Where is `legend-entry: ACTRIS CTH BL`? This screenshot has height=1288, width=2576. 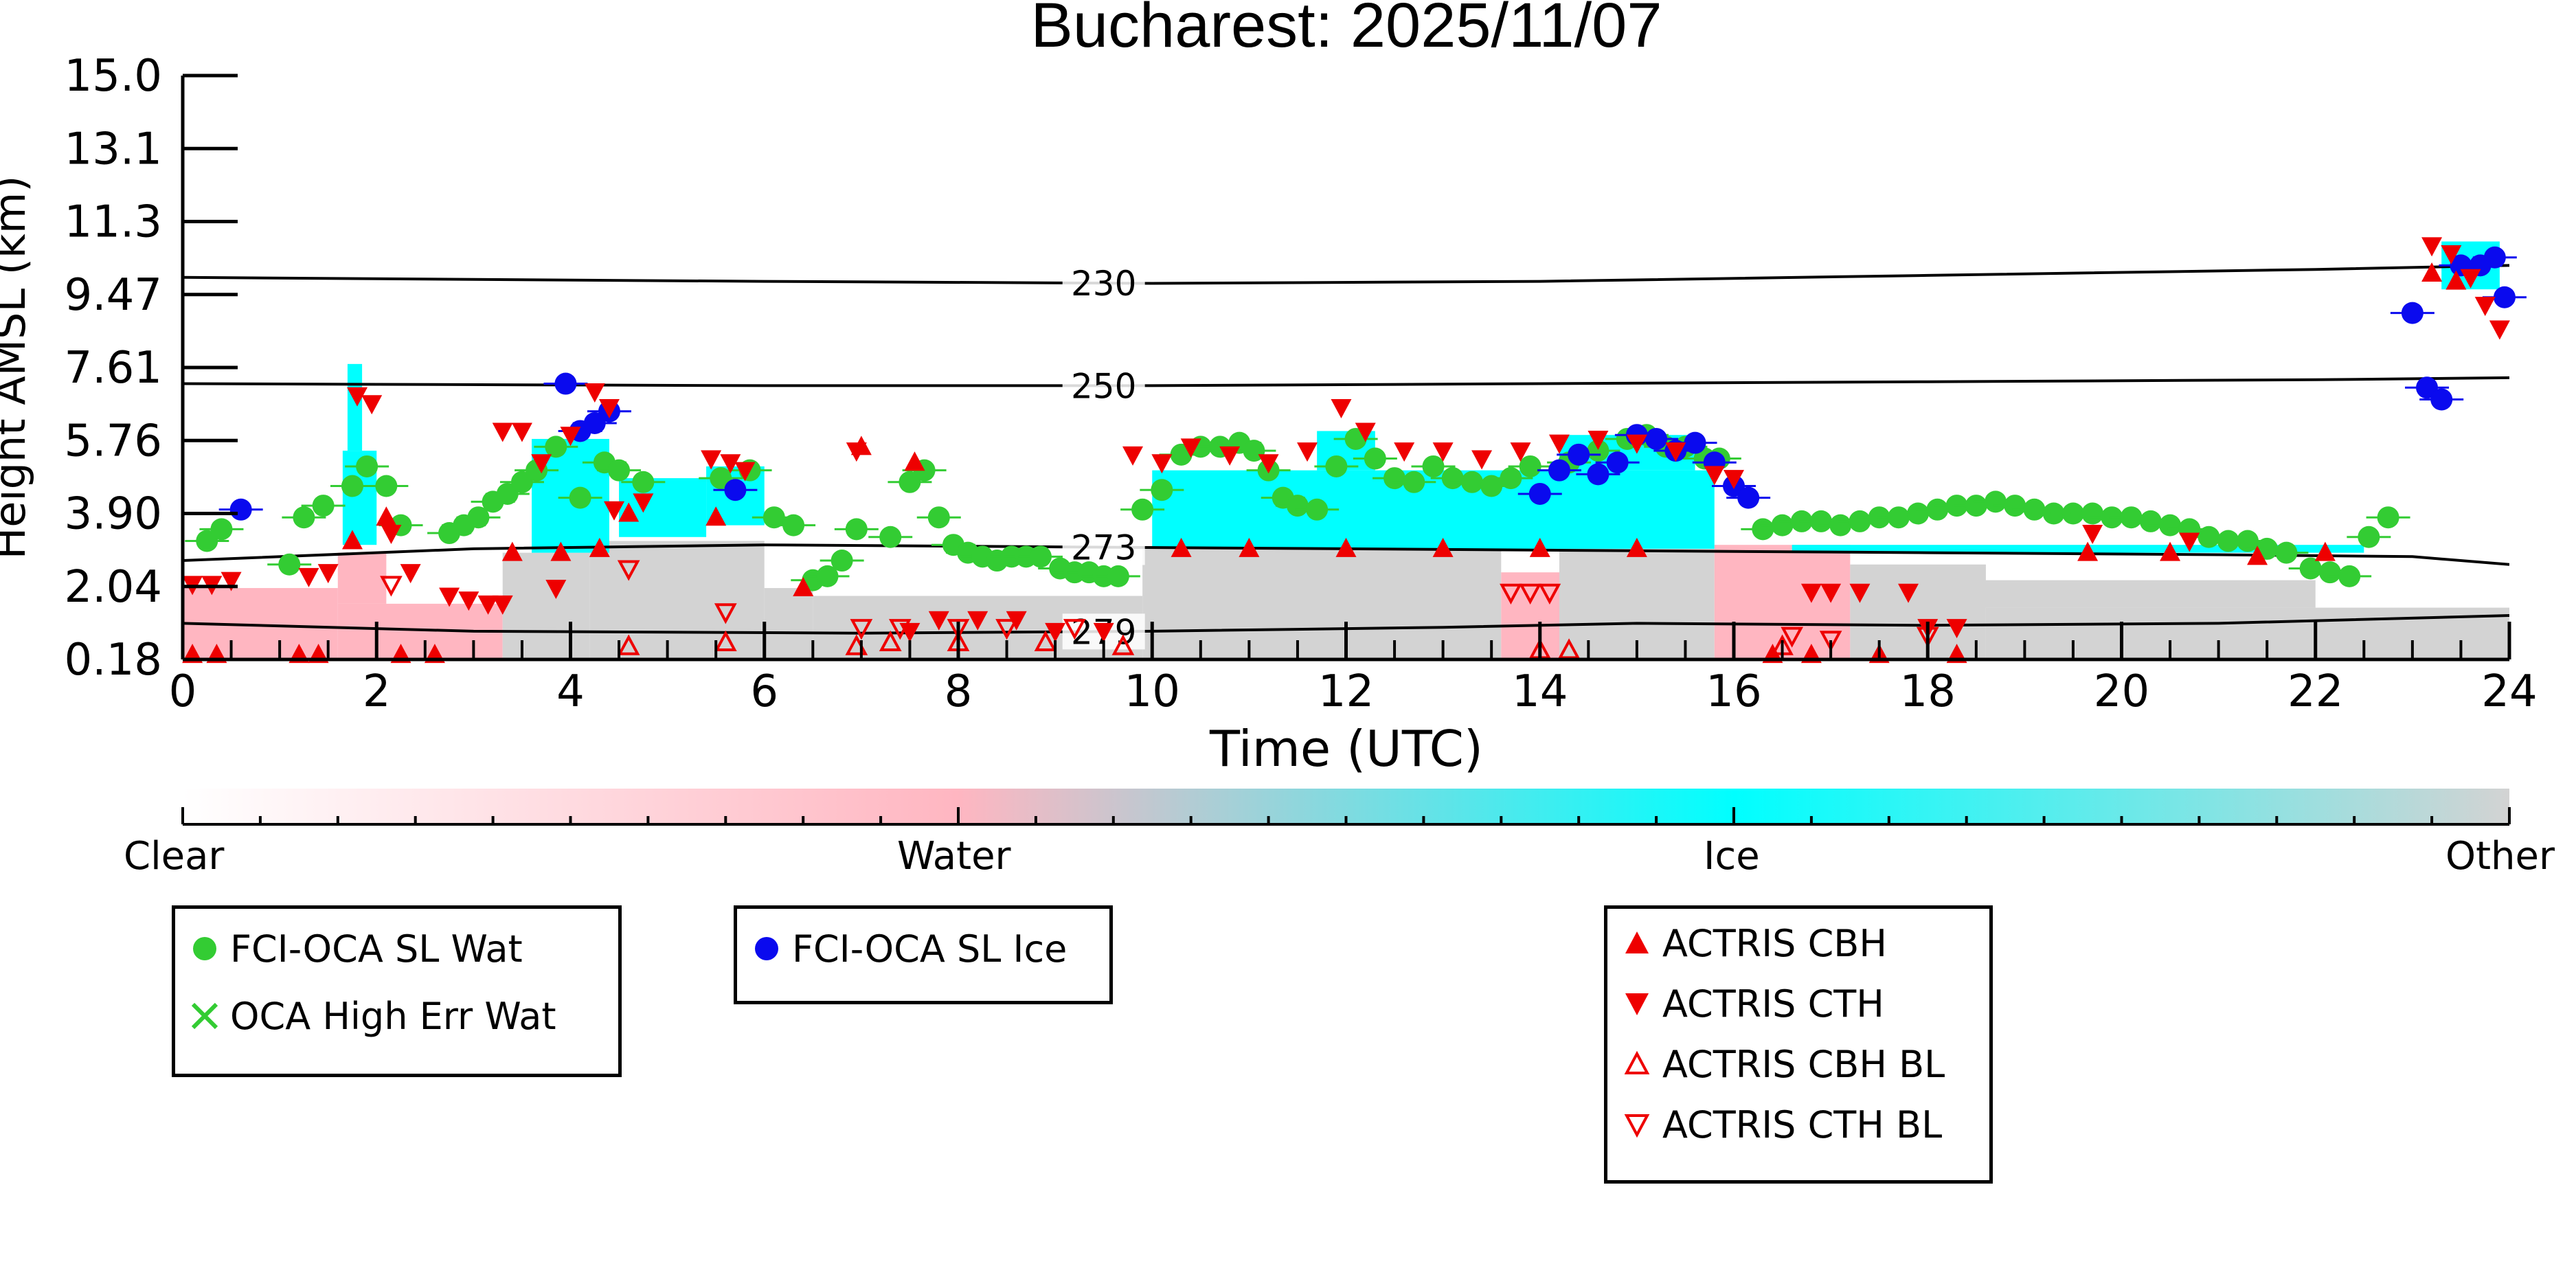
legend-entry: ACTRIS CTH BL is located at coordinates (1781, 1124).